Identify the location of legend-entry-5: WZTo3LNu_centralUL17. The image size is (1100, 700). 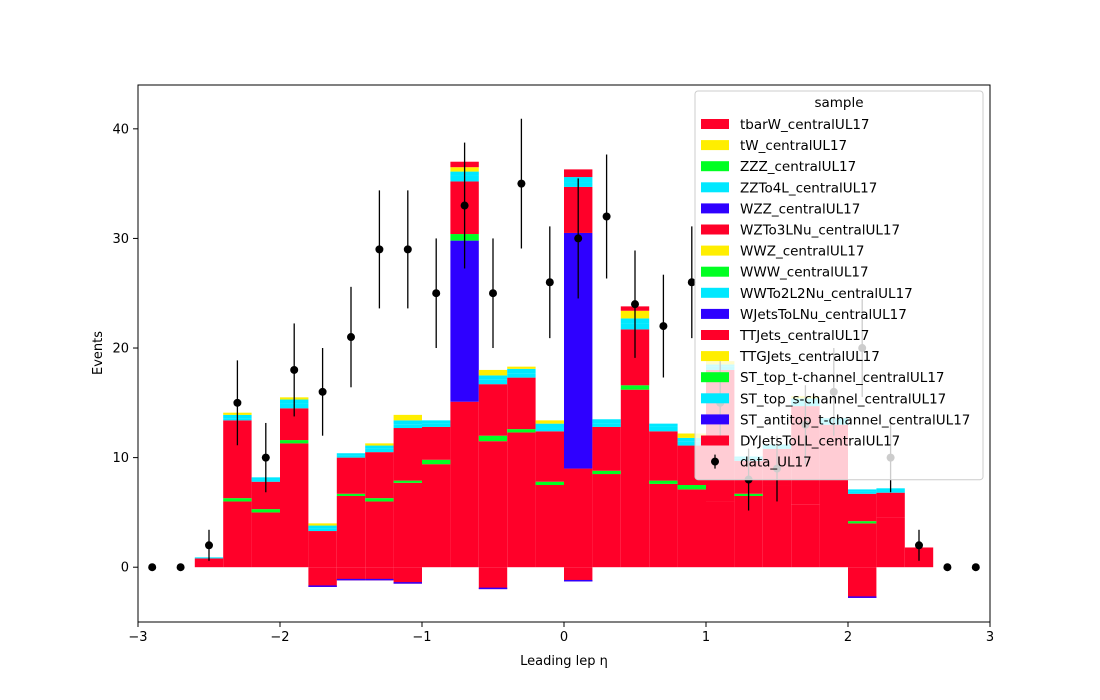
(820, 231).